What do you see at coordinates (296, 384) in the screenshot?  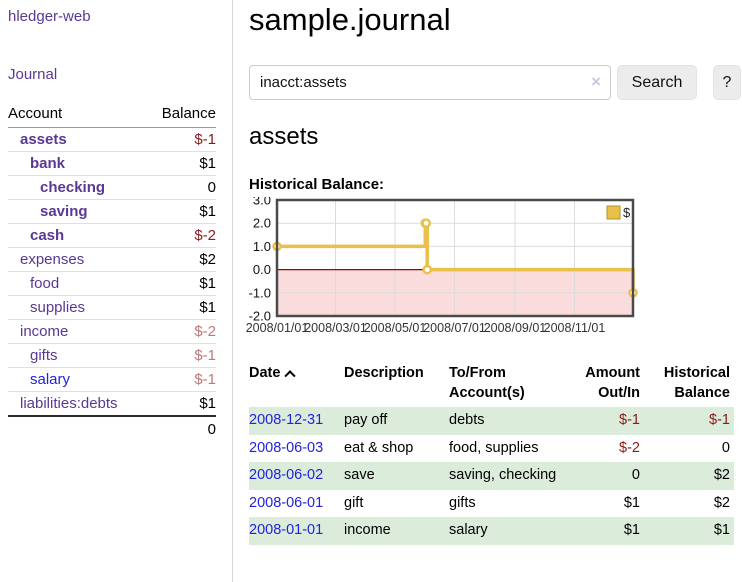 I see `column-header-date: Date` at bounding box center [296, 384].